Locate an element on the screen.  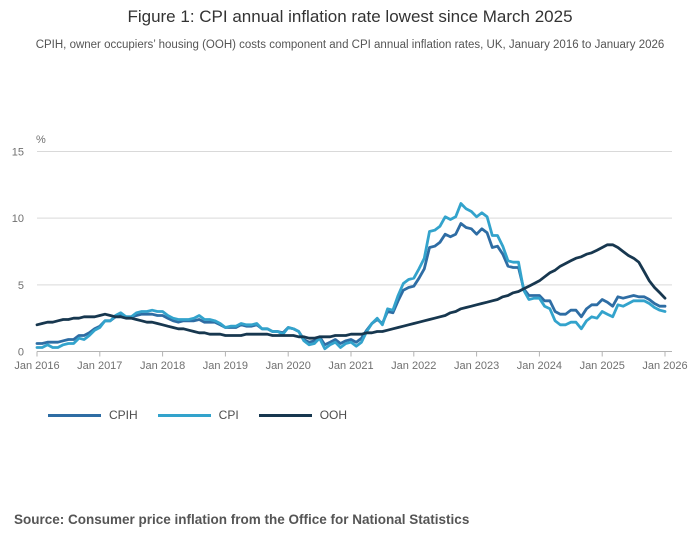
legend-item-ooh: OOH is located at coordinates (303, 415).